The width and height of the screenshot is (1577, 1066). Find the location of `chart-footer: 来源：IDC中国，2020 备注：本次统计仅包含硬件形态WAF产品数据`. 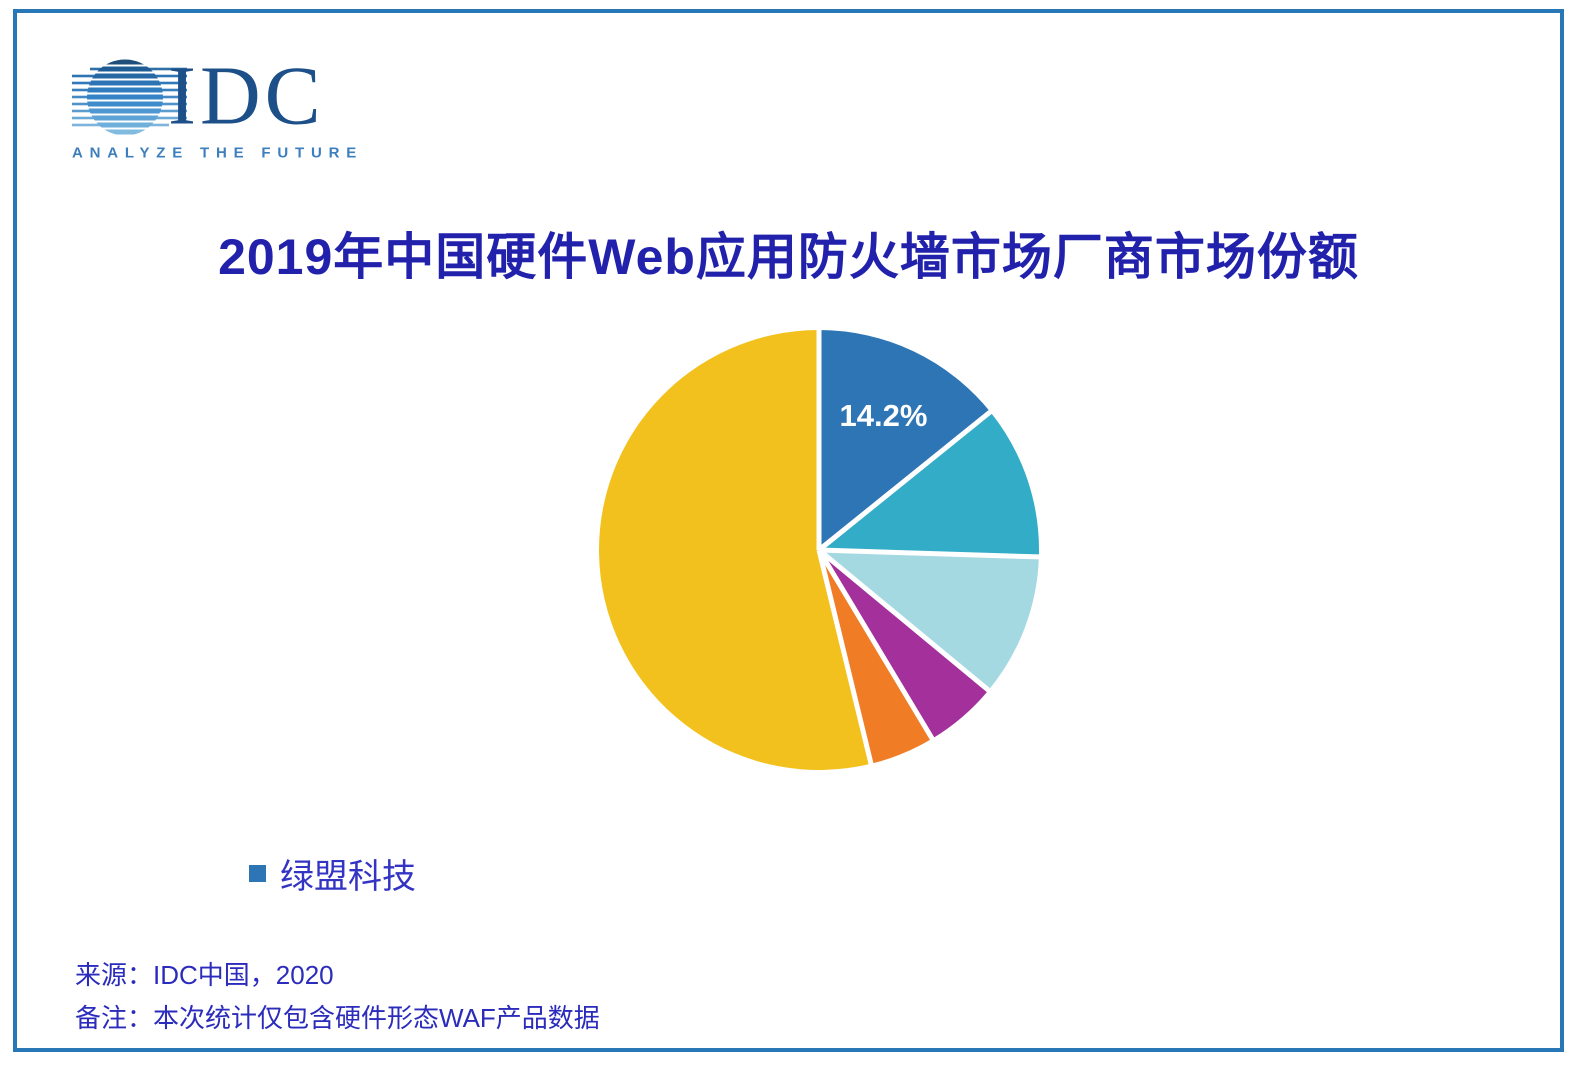

chart-footer: 来源：IDC中国，2020 备注：本次统计仅包含硬件形态WAF产品数据 is located at coordinates (337, 997).